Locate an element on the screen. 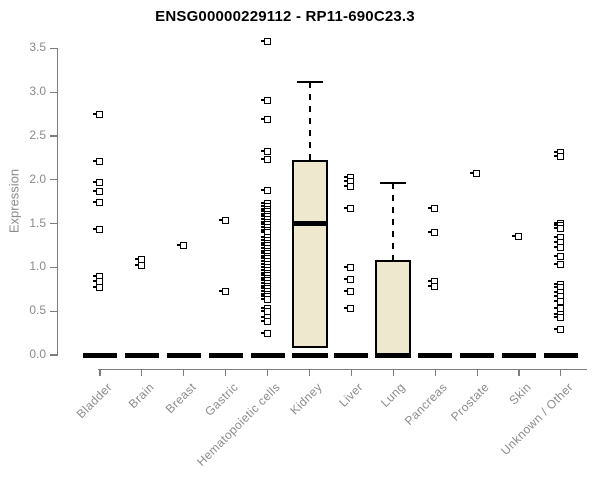 Image resolution: width=600 pixels, height=500 pixels. y-tick-label: 2.0 is located at coordinates (37, 178).